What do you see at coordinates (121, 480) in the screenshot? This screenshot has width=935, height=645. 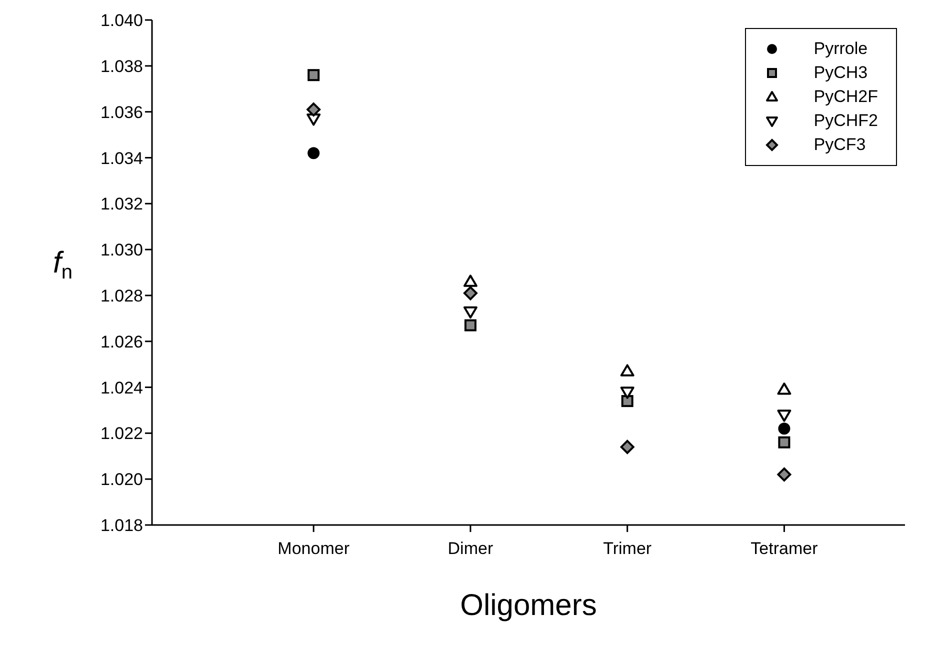 I see `y-tick-label: 1.020` at bounding box center [121, 480].